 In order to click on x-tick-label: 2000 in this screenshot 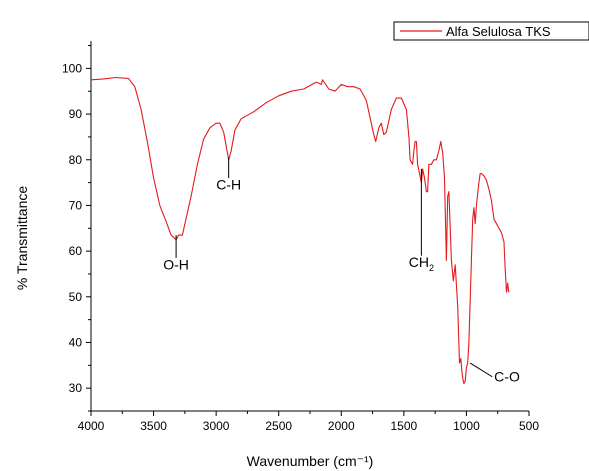, I will do `click(341, 426)`.